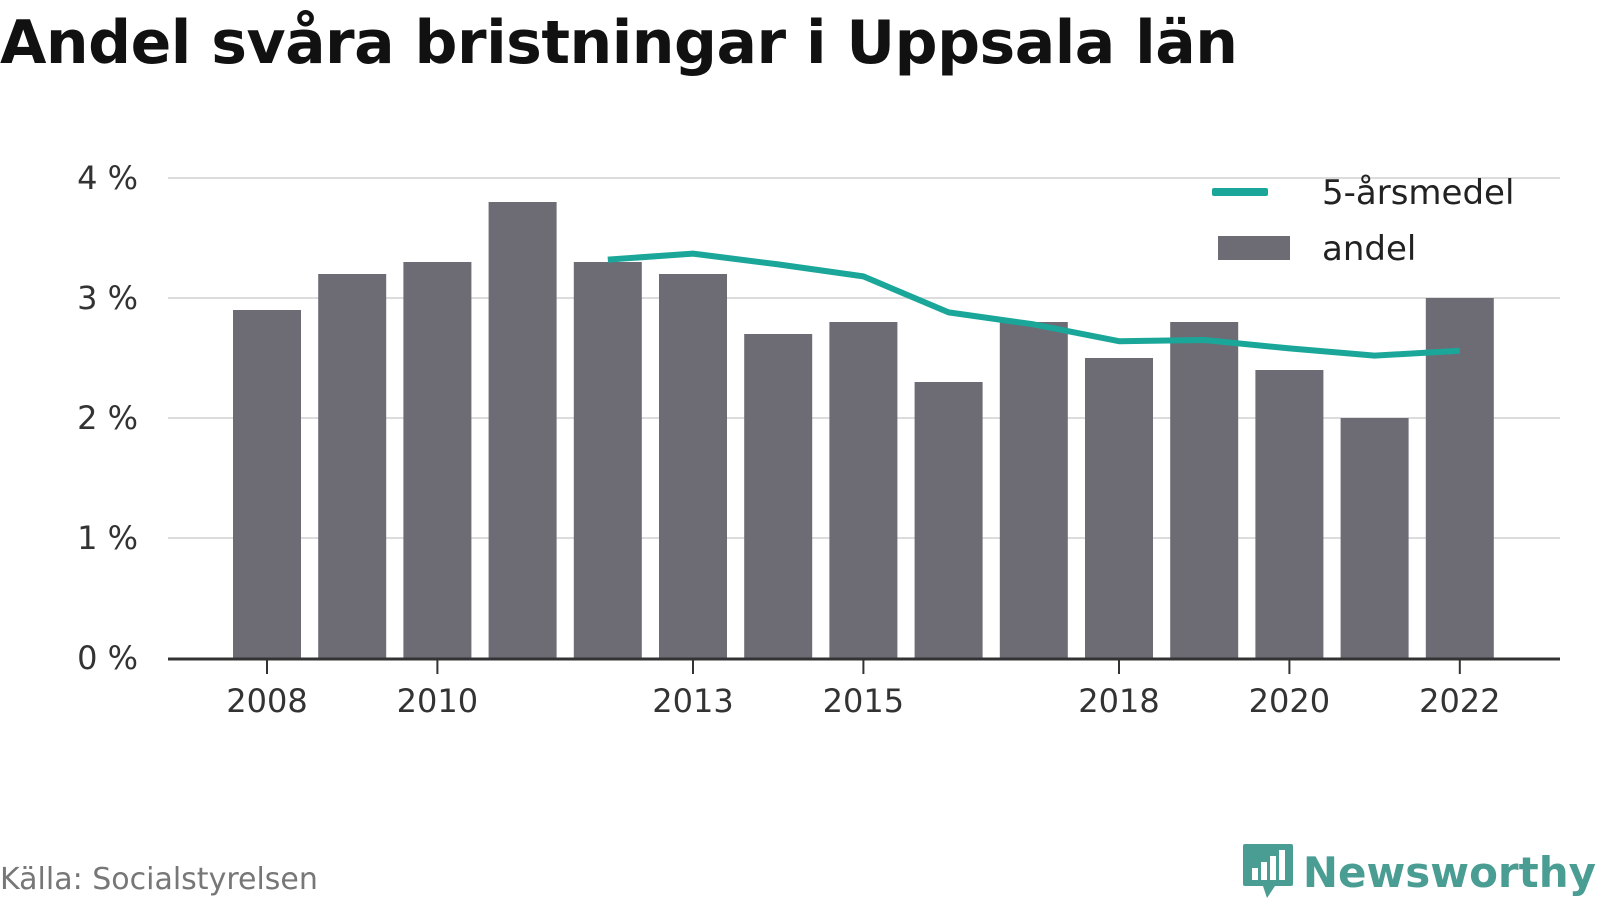 The image size is (1600, 902). I want to click on legend-bar-swatch, so click(1254, 248).